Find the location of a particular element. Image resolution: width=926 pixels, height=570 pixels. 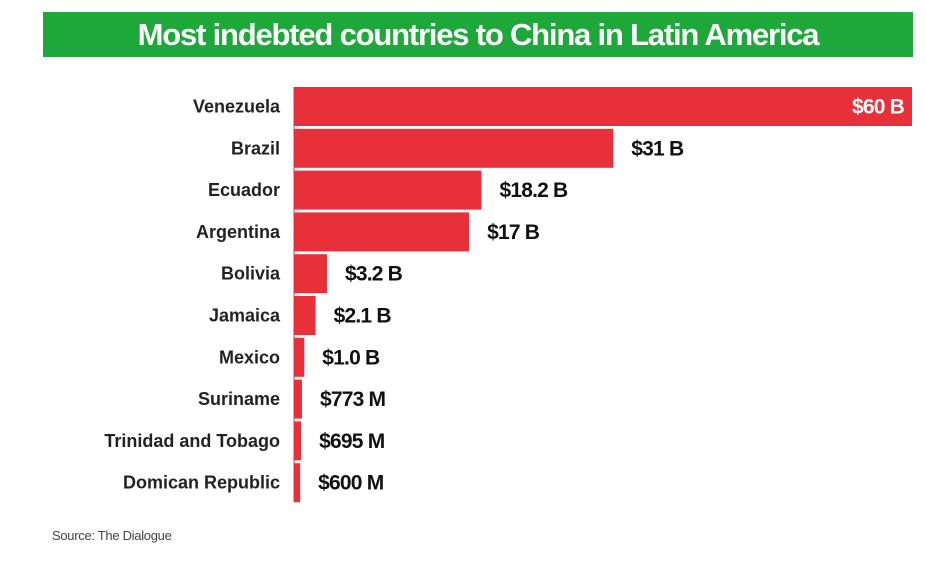

bar-mexico is located at coordinates (299, 357).